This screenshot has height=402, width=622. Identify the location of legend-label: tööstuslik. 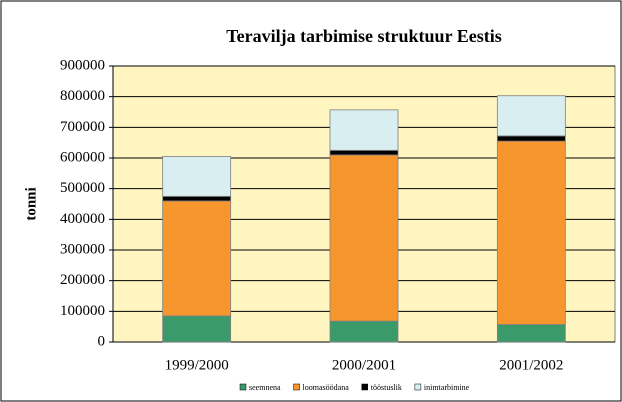
(386, 387).